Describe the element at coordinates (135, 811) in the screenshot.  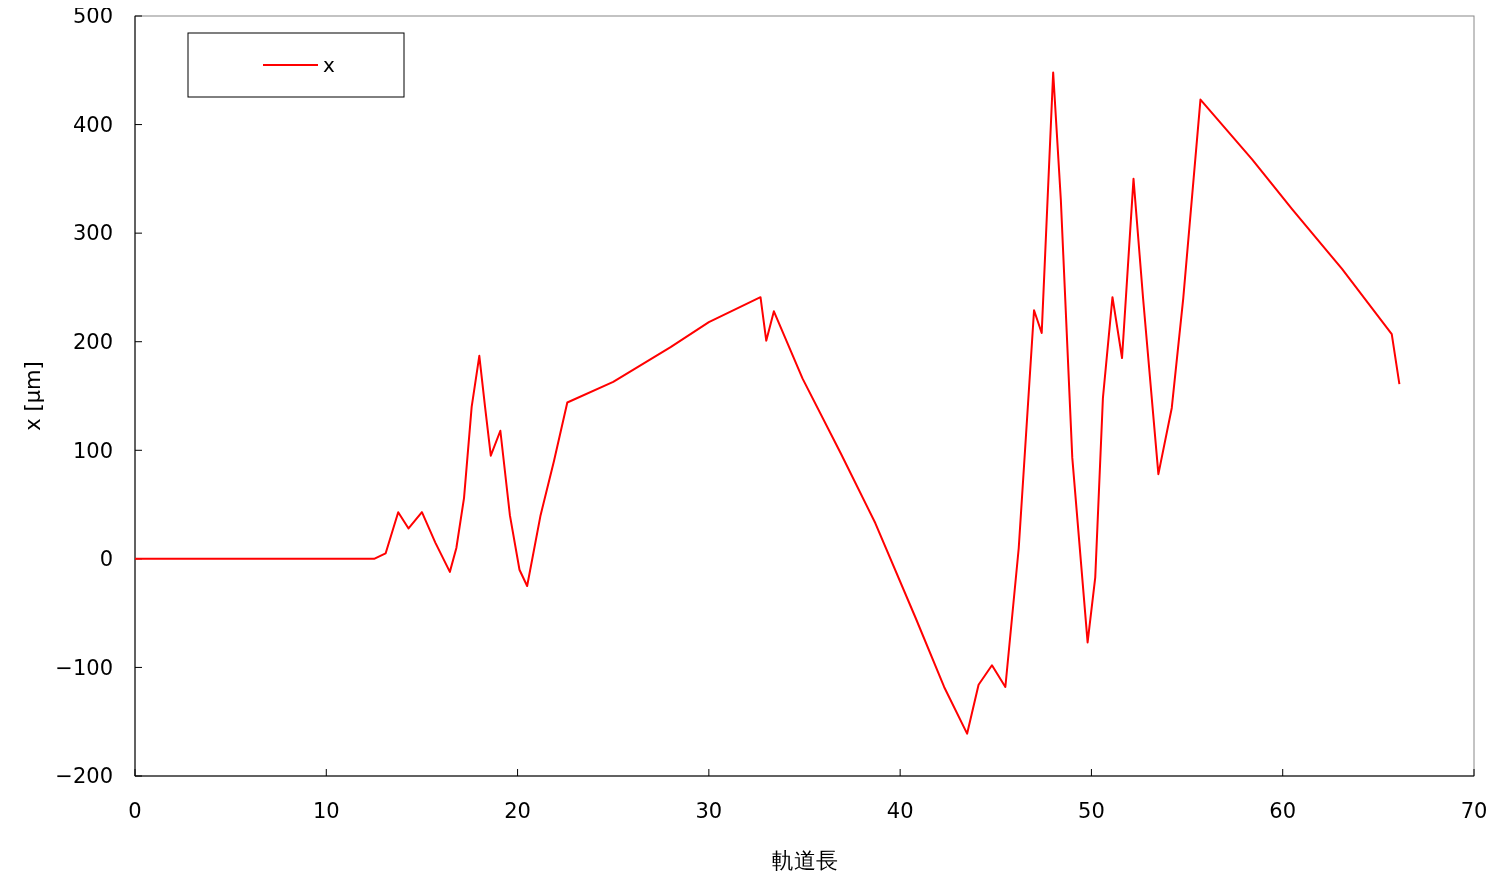
I see `x-tick-label: 0` at that location.